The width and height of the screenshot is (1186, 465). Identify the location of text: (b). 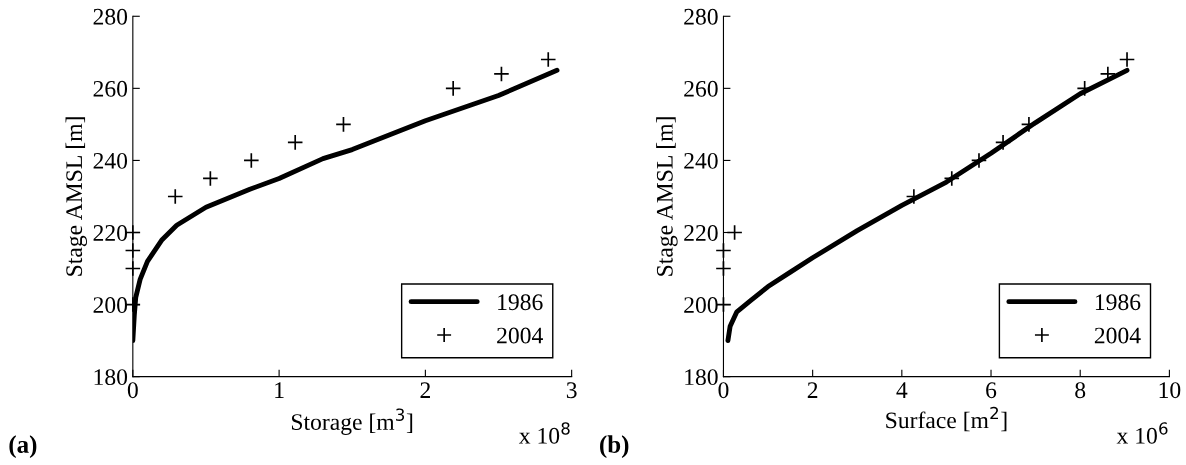
(614, 447).